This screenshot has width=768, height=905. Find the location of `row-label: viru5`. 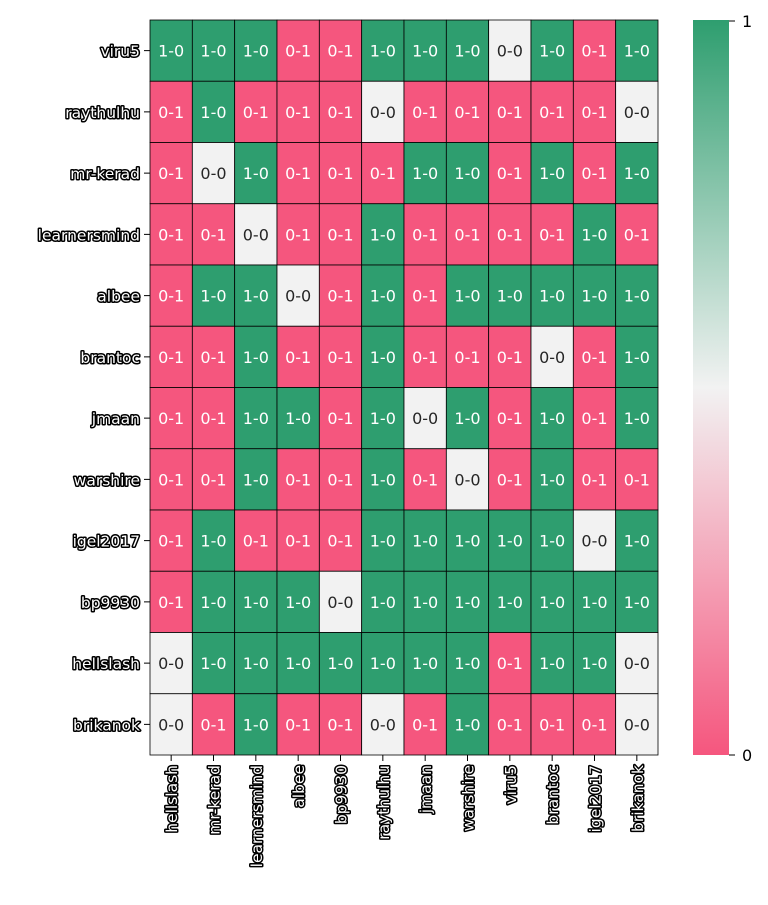

row-label: viru5 is located at coordinates (120, 52).